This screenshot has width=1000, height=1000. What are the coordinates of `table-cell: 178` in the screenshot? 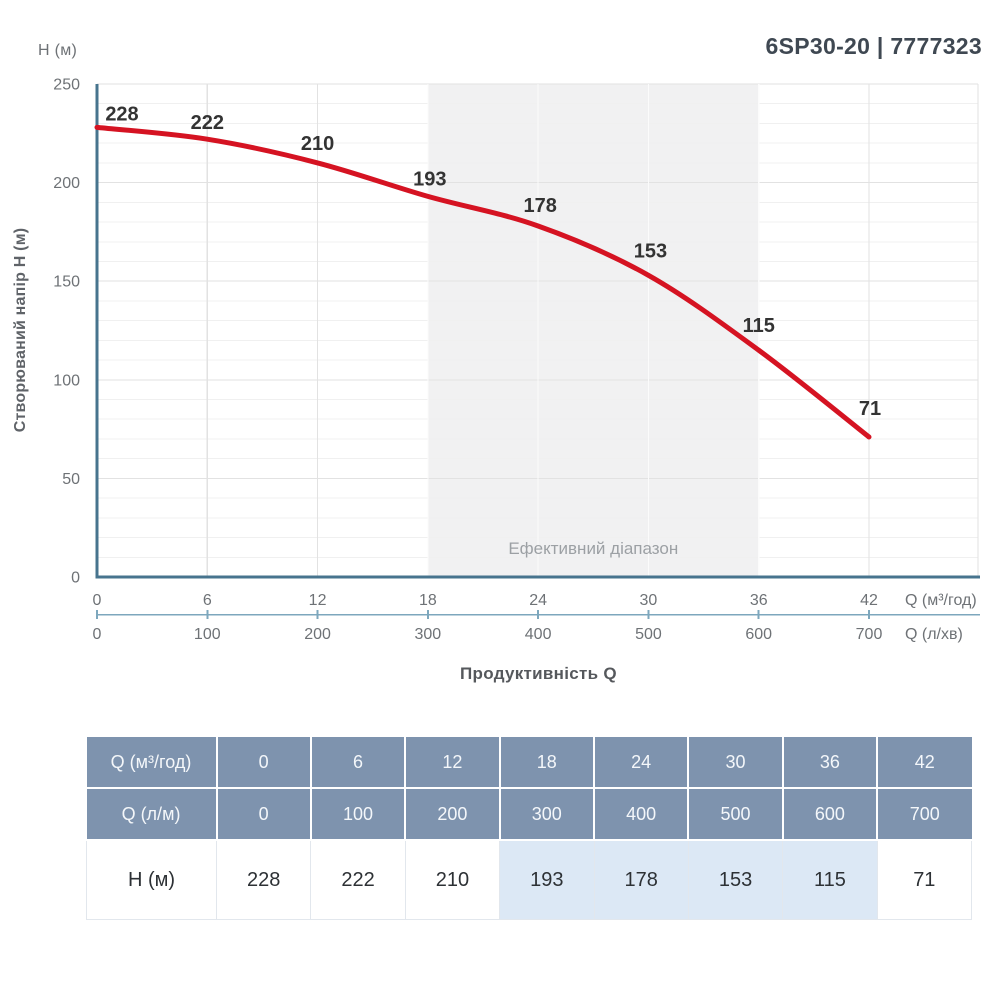 It's located at (641, 879).